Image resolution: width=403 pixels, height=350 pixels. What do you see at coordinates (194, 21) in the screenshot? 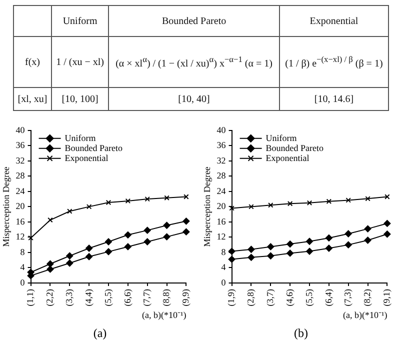
I see `category-label: Bounded Pareto` at bounding box center [194, 21].